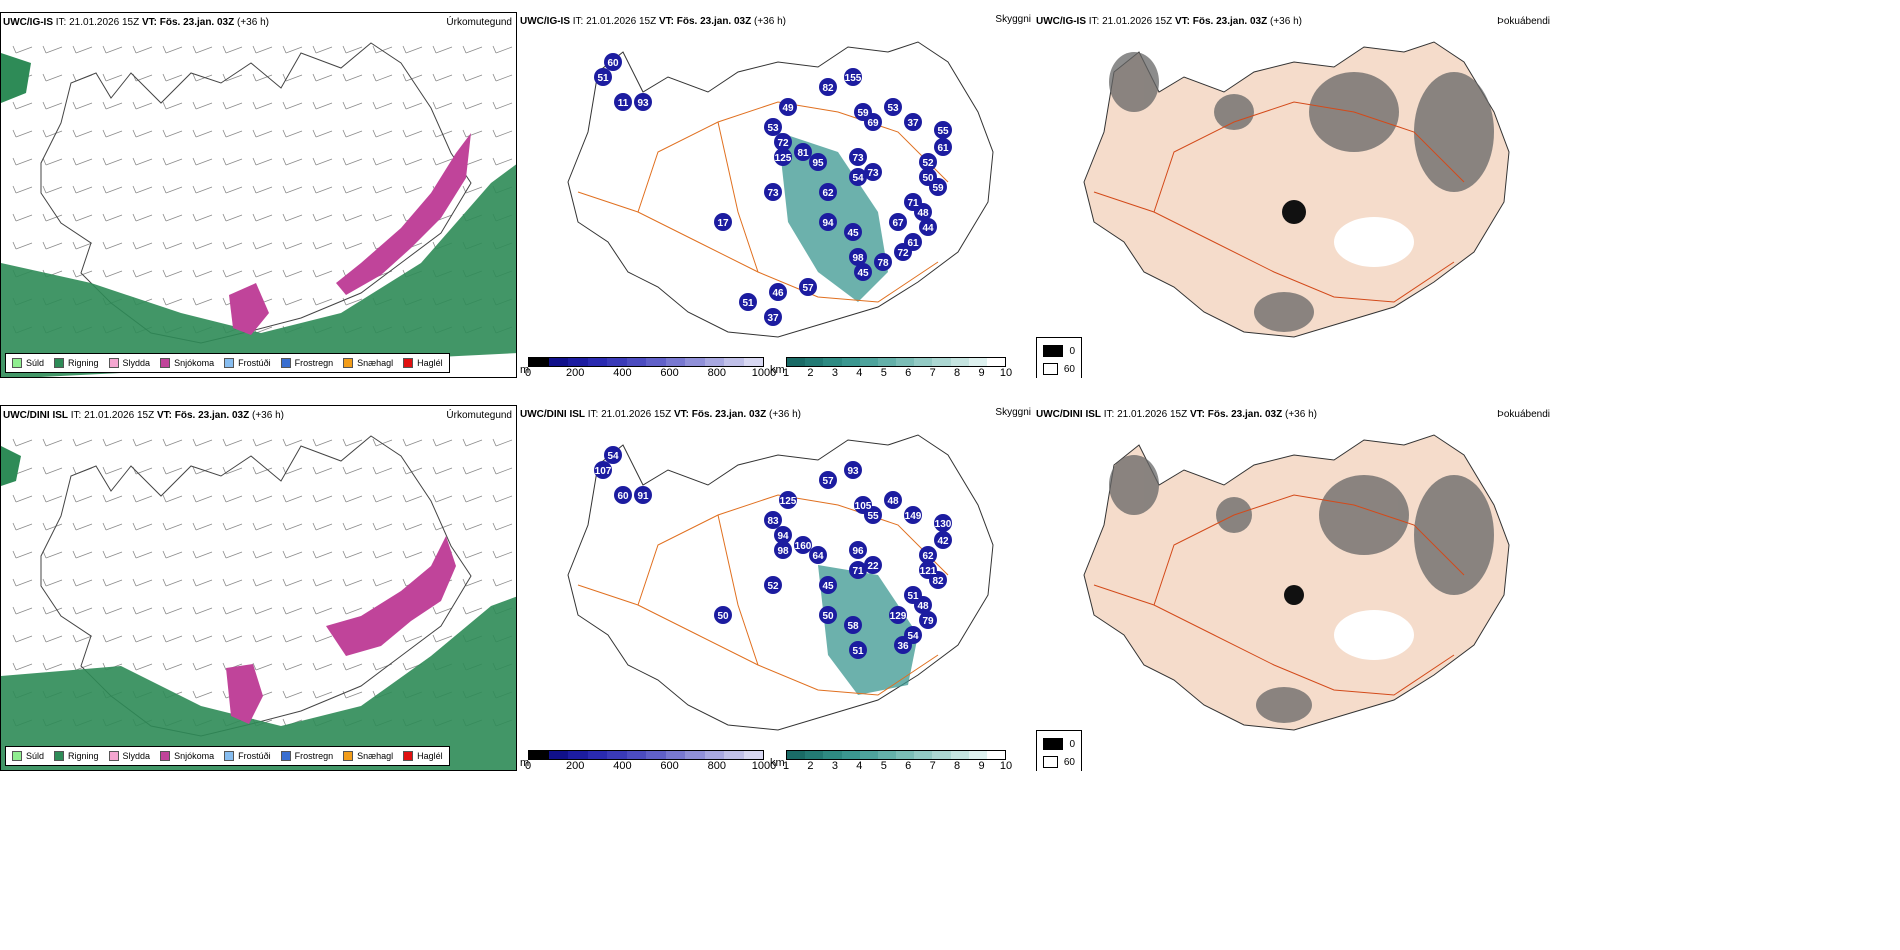 This screenshot has width=1900, height=950. Describe the element at coordinates (1294, 595) in the screenshot. I see `fog-dense` at that location.